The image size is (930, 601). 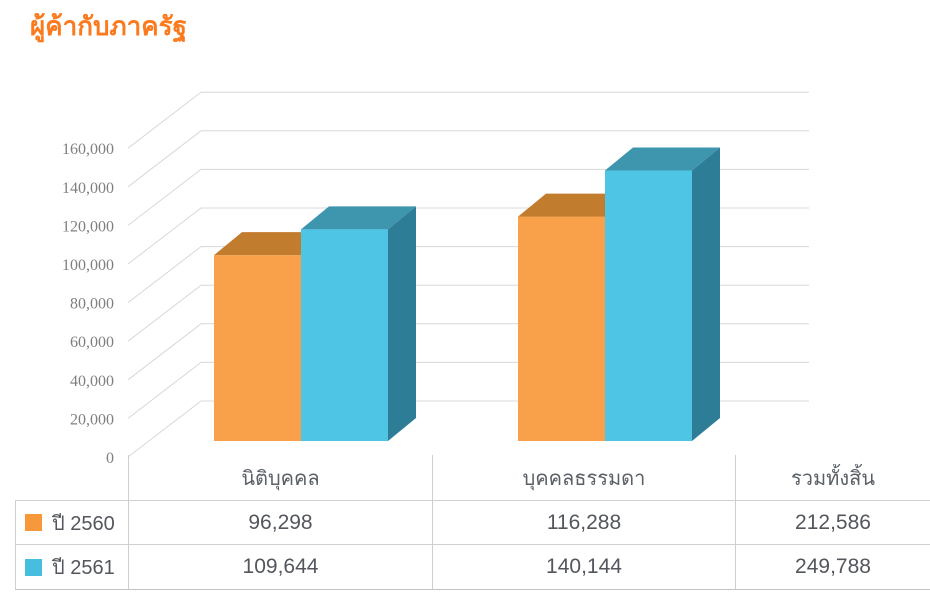 I want to click on legend-label-2561: ปี 2561, so click(x=83, y=568).